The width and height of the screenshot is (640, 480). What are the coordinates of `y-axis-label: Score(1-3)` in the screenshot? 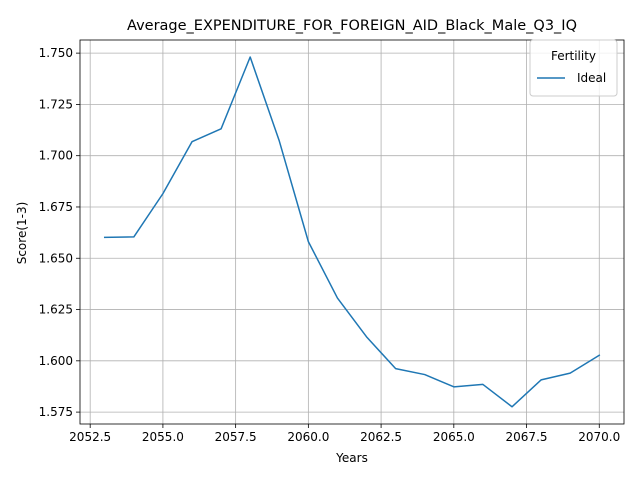 It's located at (22, 233).